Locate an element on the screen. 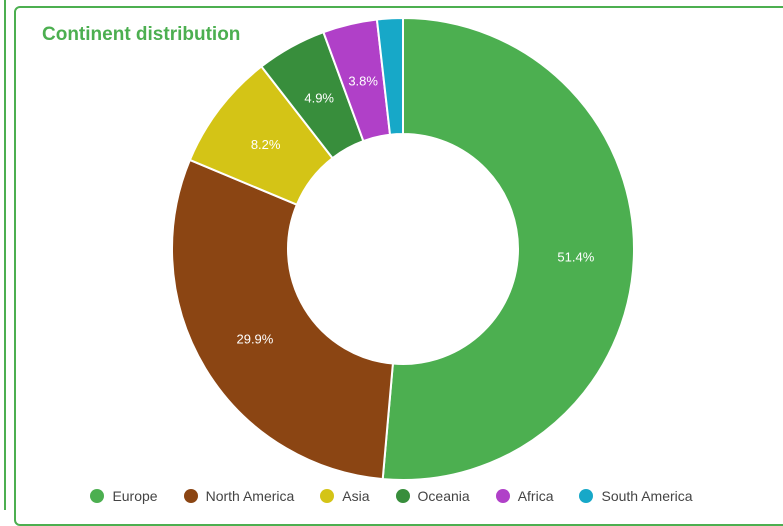  legend-item-south-america: South America is located at coordinates (636, 496).